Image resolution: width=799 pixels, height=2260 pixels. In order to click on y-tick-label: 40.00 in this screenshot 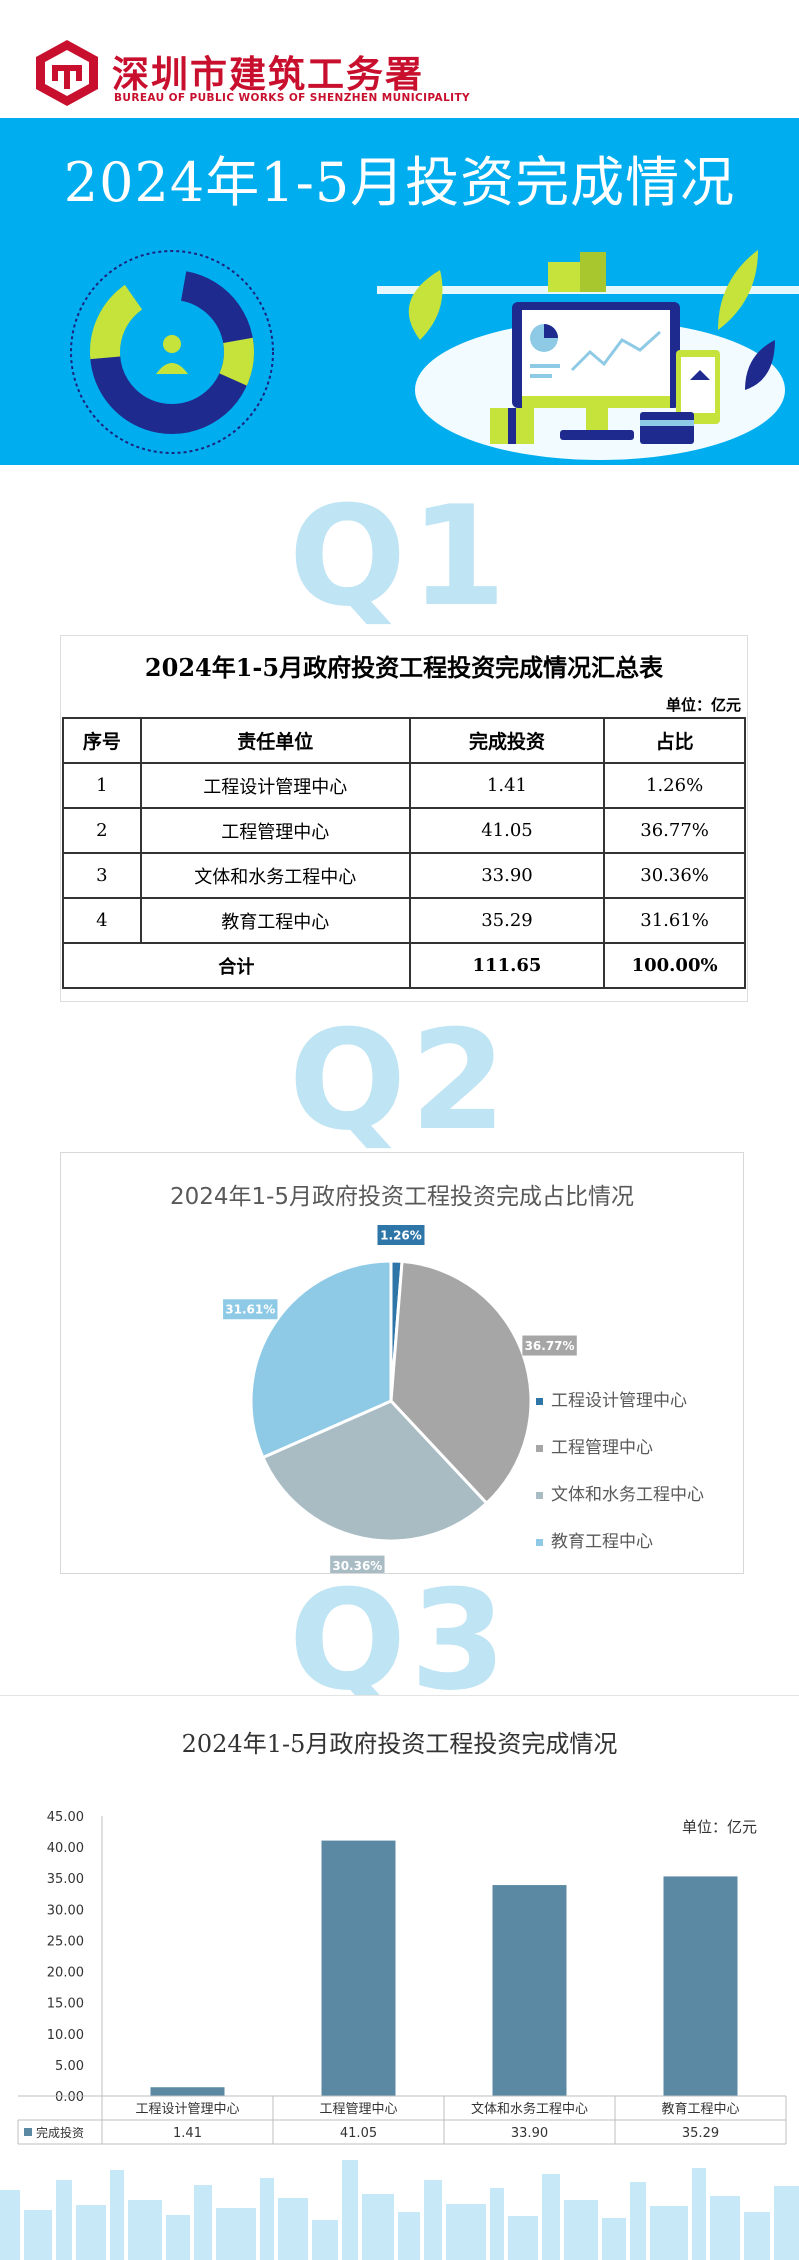, I will do `click(65, 1848)`.